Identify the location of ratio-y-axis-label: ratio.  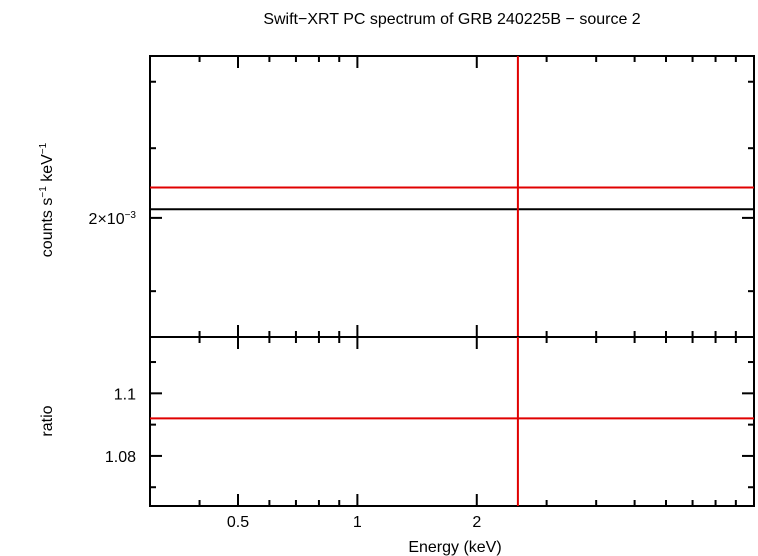
(47, 420).